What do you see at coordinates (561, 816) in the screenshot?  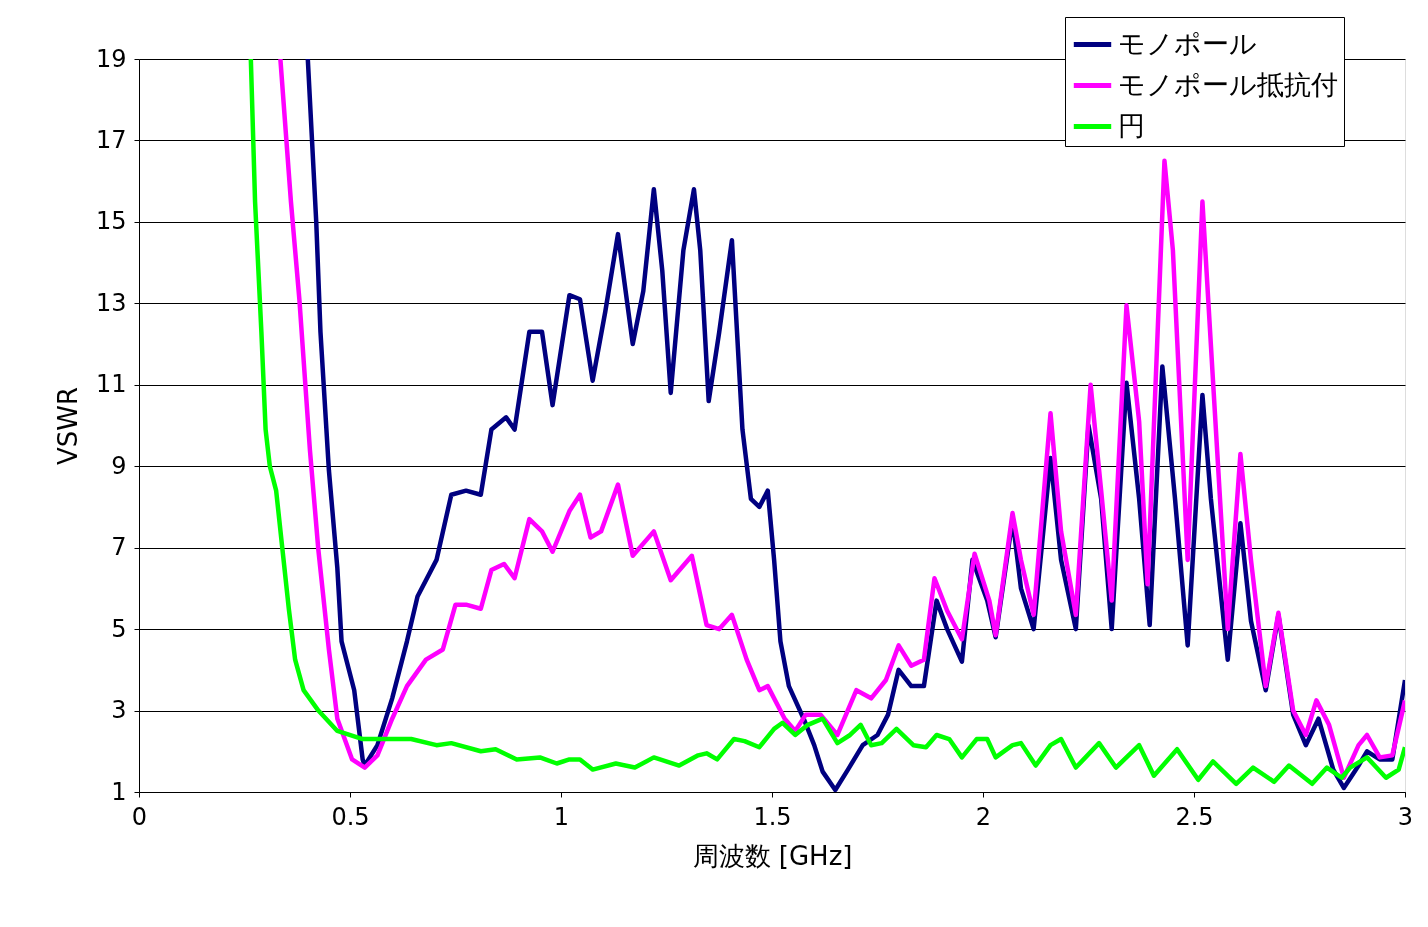 I see `x-tick-label: 1` at bounding box center [561, 816].